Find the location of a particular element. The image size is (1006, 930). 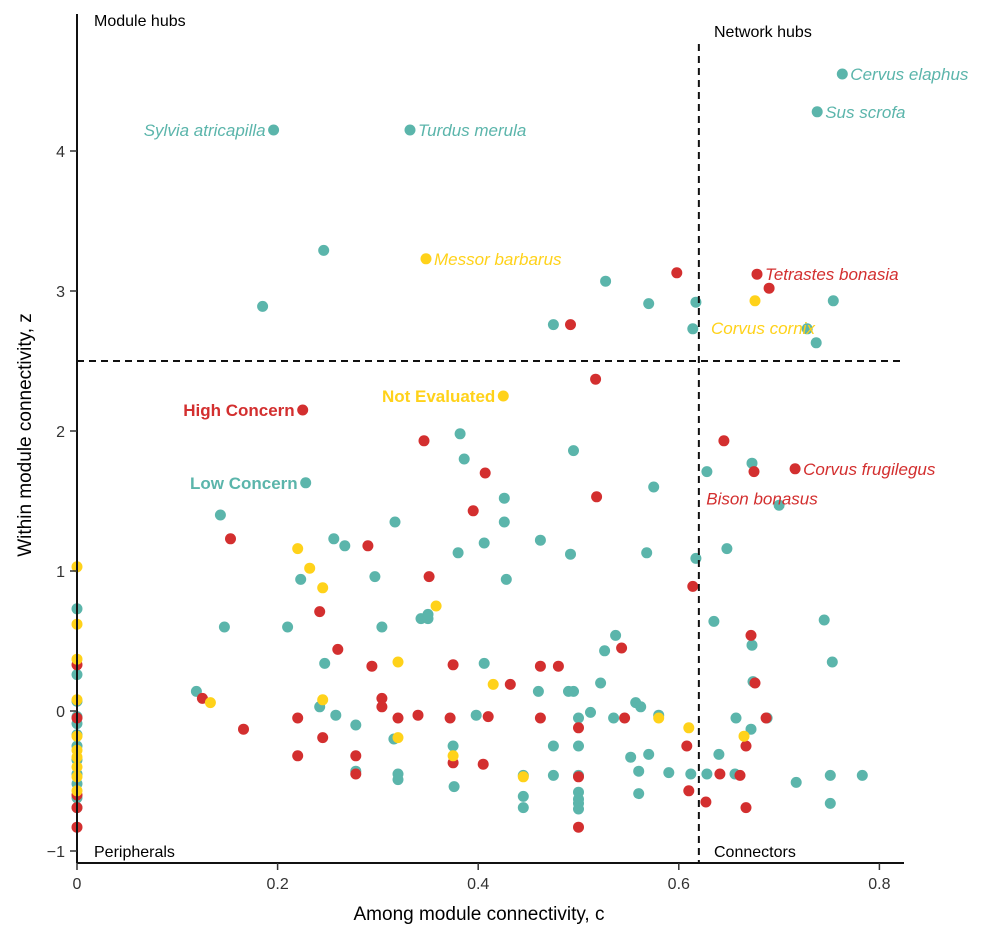

quadrant-label-network-hubs: Network hubs is located at coordinates (763, 32).